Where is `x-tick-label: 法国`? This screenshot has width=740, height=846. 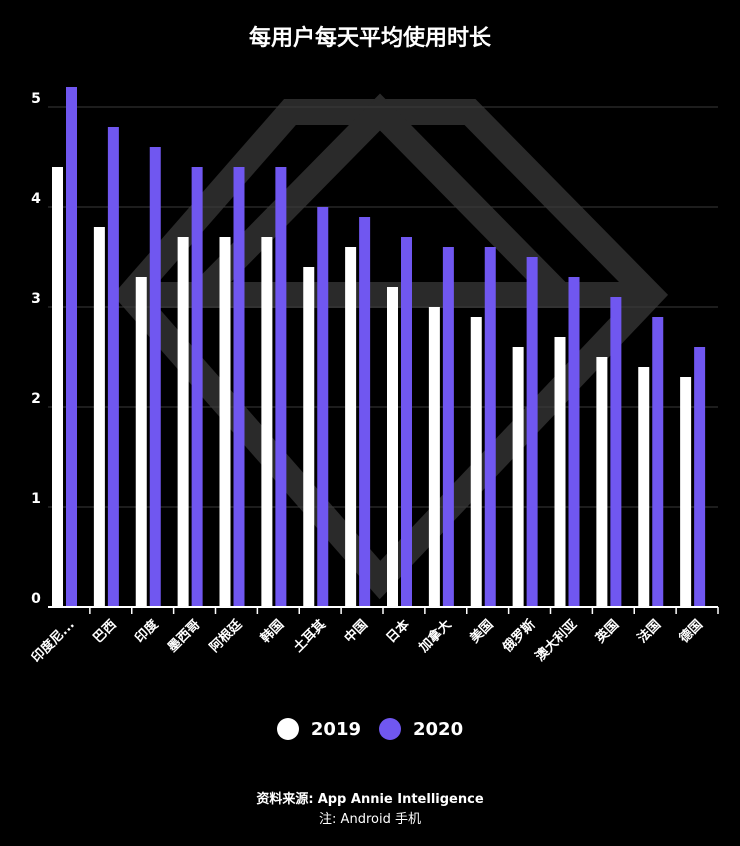
x-tick-label: 法国 is located at coordinates (649, 632).